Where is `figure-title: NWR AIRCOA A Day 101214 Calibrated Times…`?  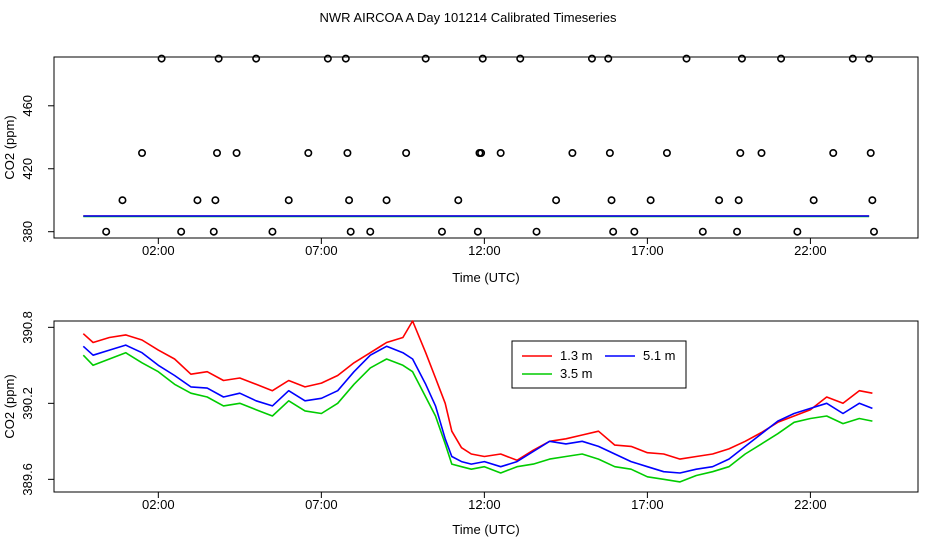 figure-title: NWR AIRCOA A Day 101214 Calibrated Times… is located at coordinates (468, 17).